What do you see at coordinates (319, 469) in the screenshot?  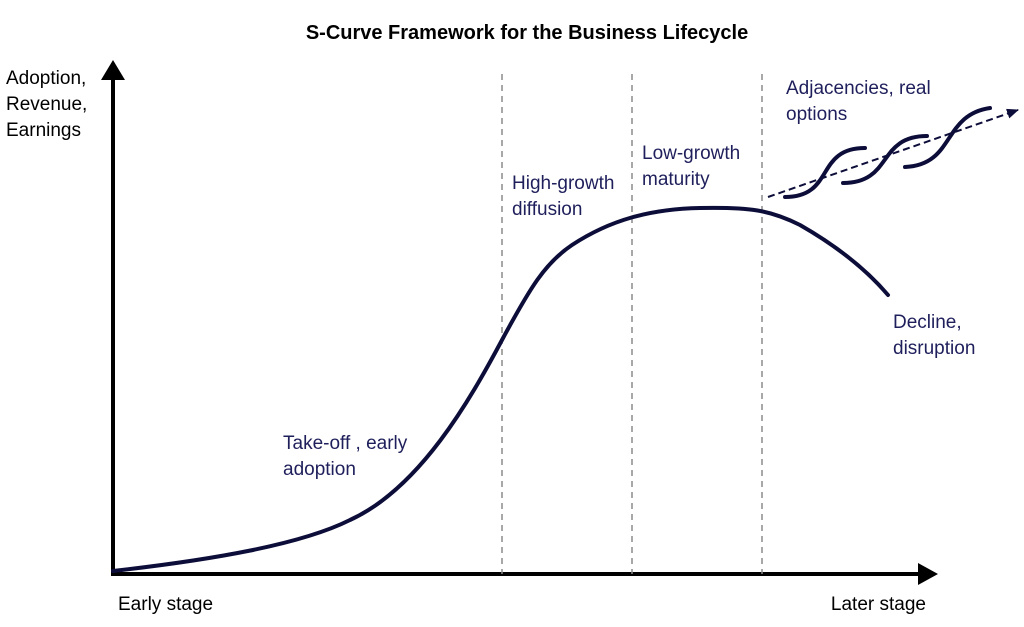 I see `phase-label-takeoff-line-2: adoption` at bounding box center [319, 469].